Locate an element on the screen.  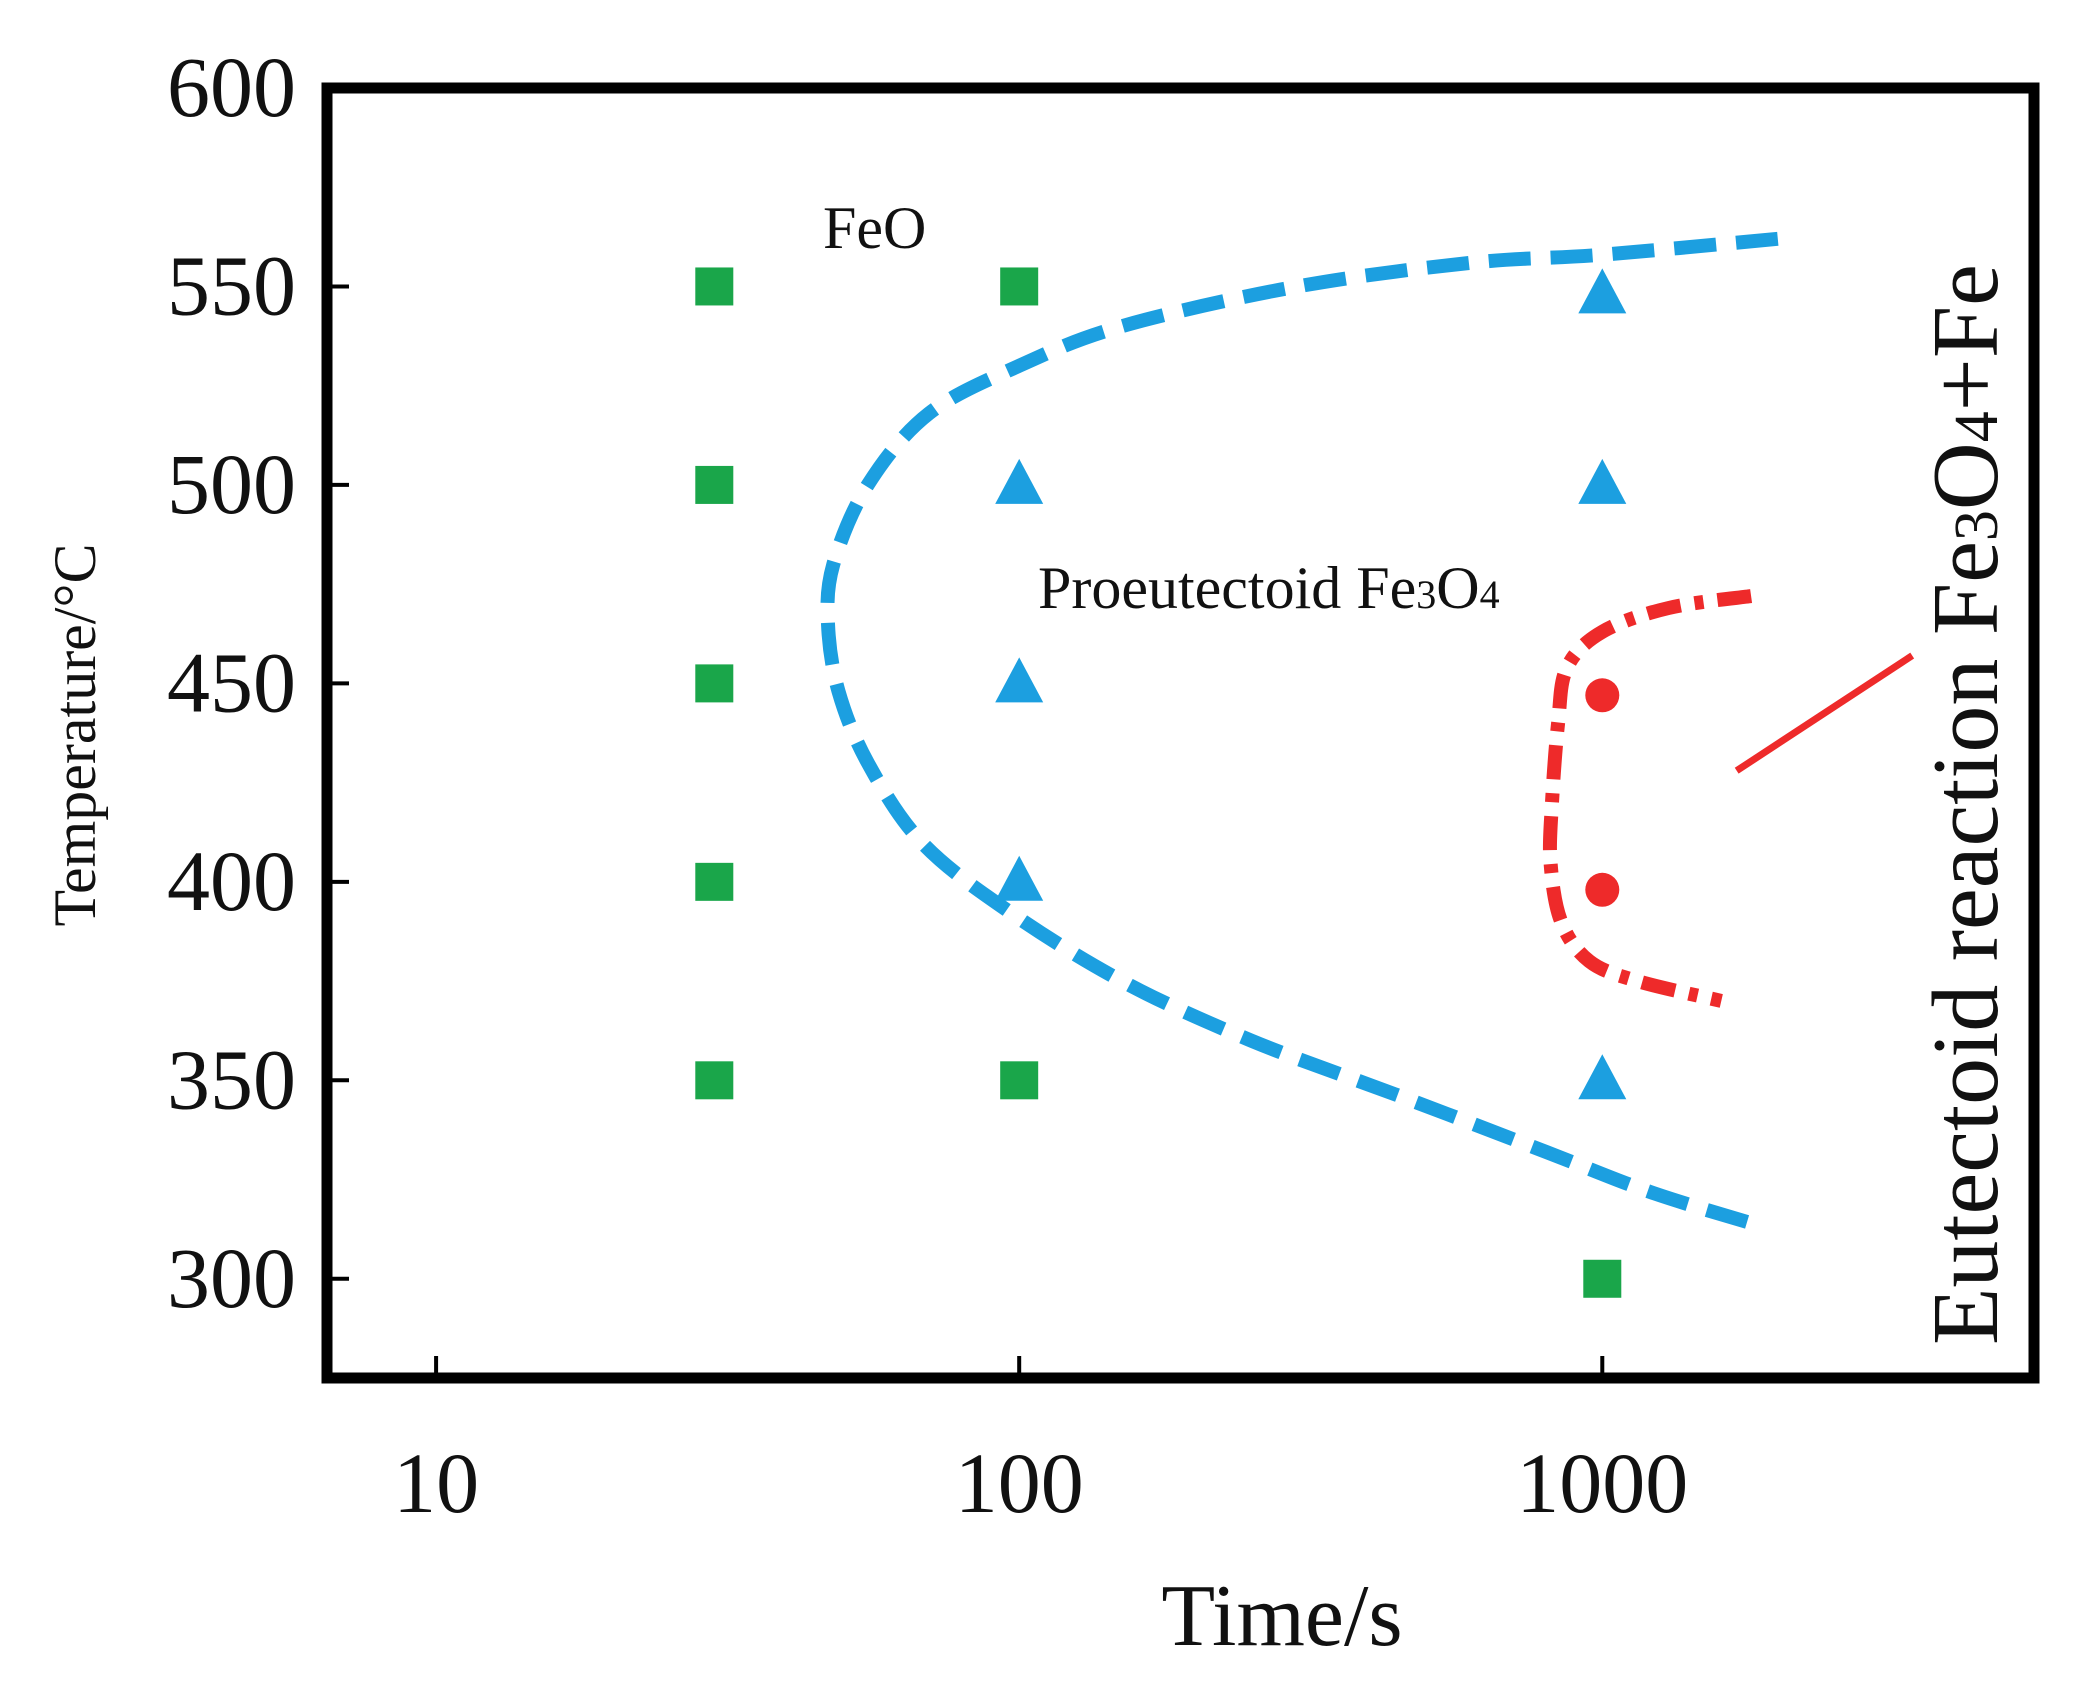
annotation-proeutectoid-sub-4: 4 is located at coordinates (1490, 594).